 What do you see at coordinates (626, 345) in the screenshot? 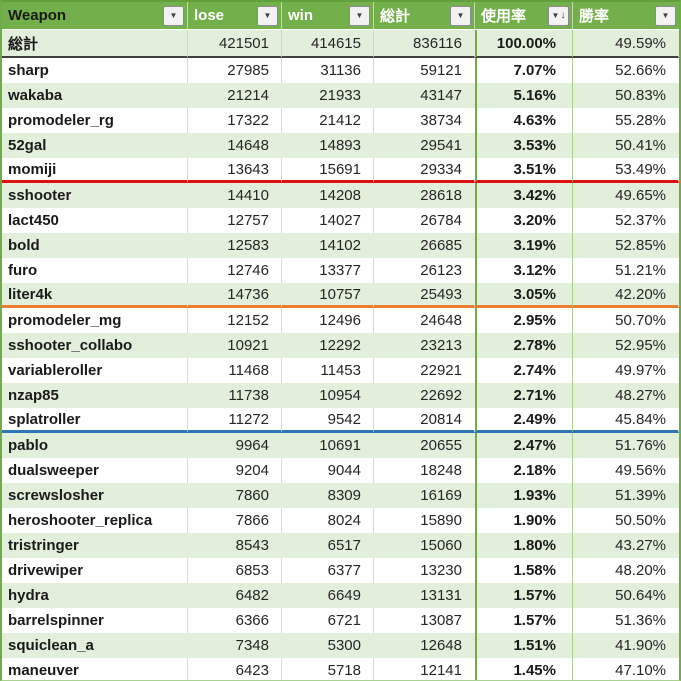
I see `cell-win-rate: 52.95%` at bounding box center [626, 345].